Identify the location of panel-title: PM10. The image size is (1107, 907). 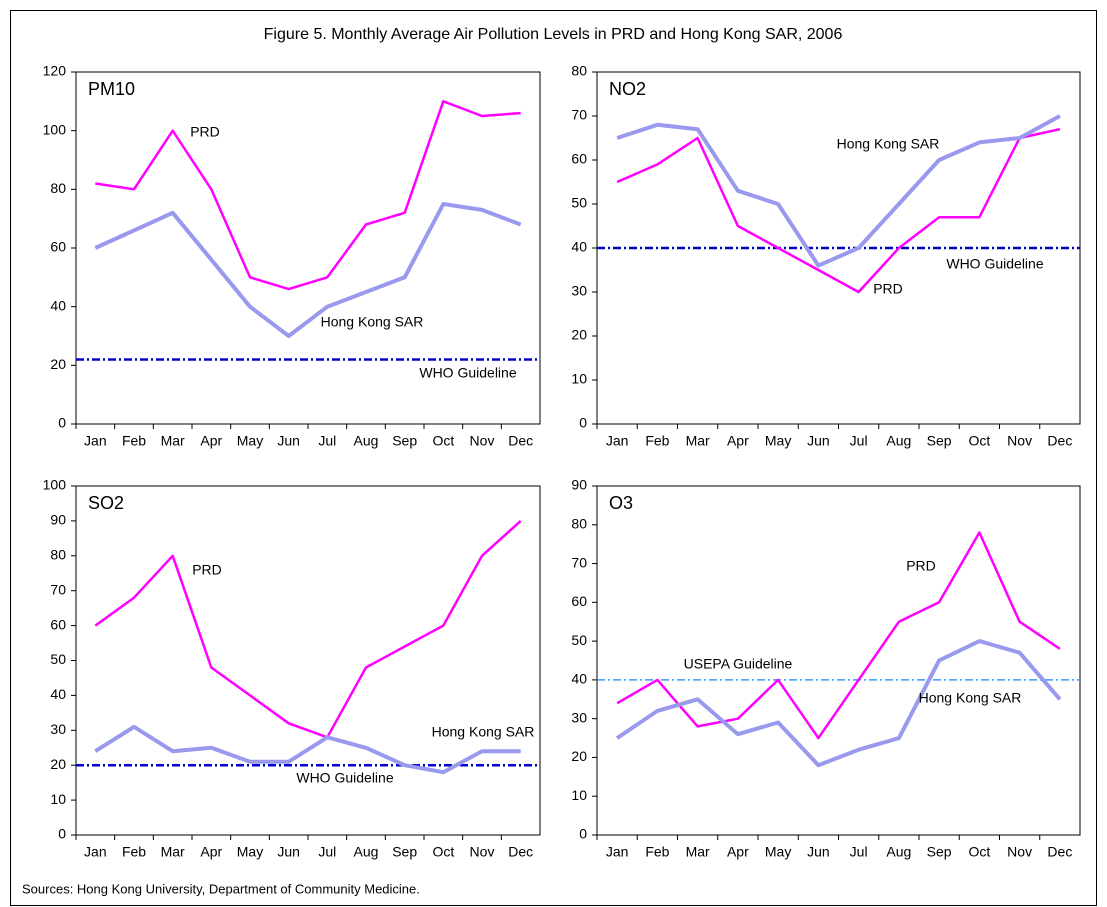
(111, 89).